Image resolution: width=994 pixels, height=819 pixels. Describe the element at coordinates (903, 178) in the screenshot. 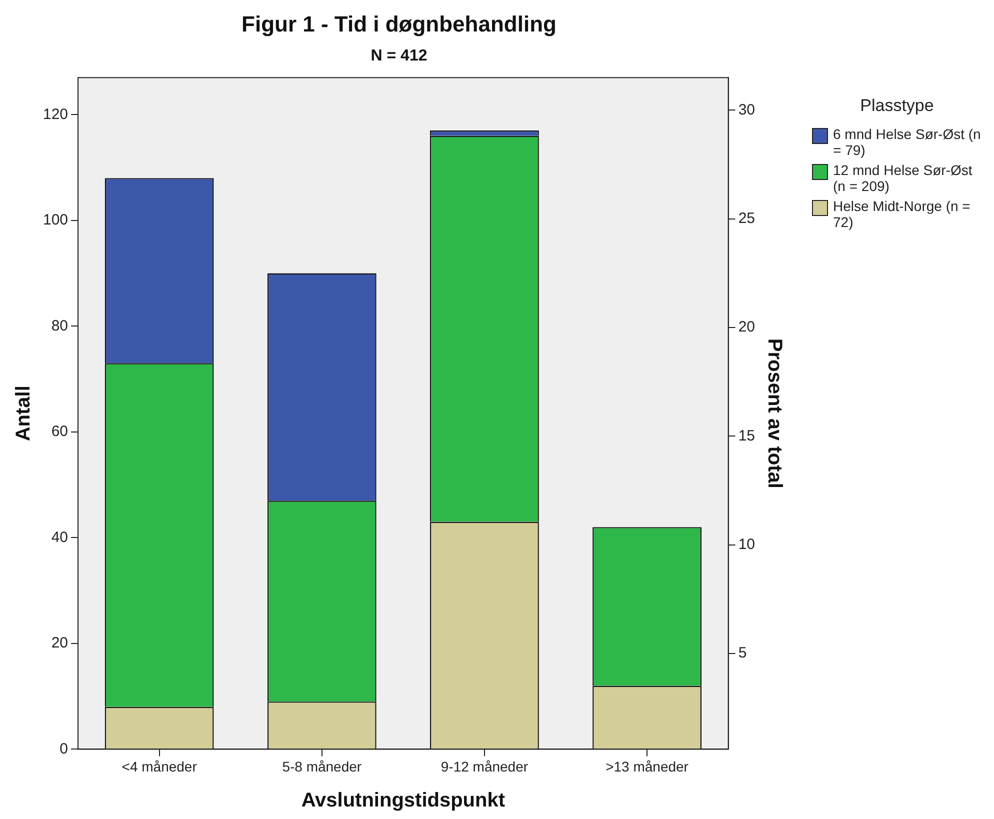

I see `legend-label: 12 mnd Helse Sør-Øst (n = 209)` at that location.